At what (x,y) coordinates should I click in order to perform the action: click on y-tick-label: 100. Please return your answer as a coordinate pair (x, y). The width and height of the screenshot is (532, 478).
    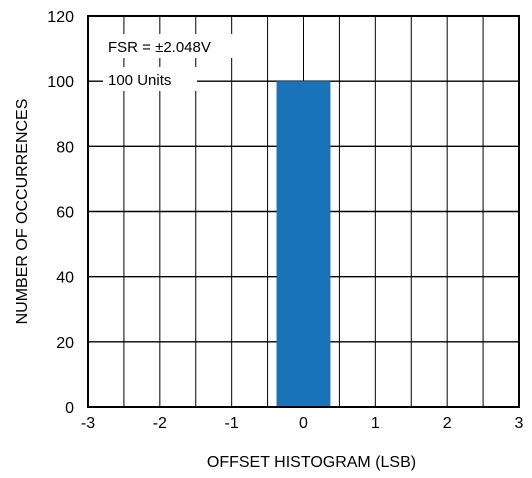
    Looking at the image, I should click on (60, 82).